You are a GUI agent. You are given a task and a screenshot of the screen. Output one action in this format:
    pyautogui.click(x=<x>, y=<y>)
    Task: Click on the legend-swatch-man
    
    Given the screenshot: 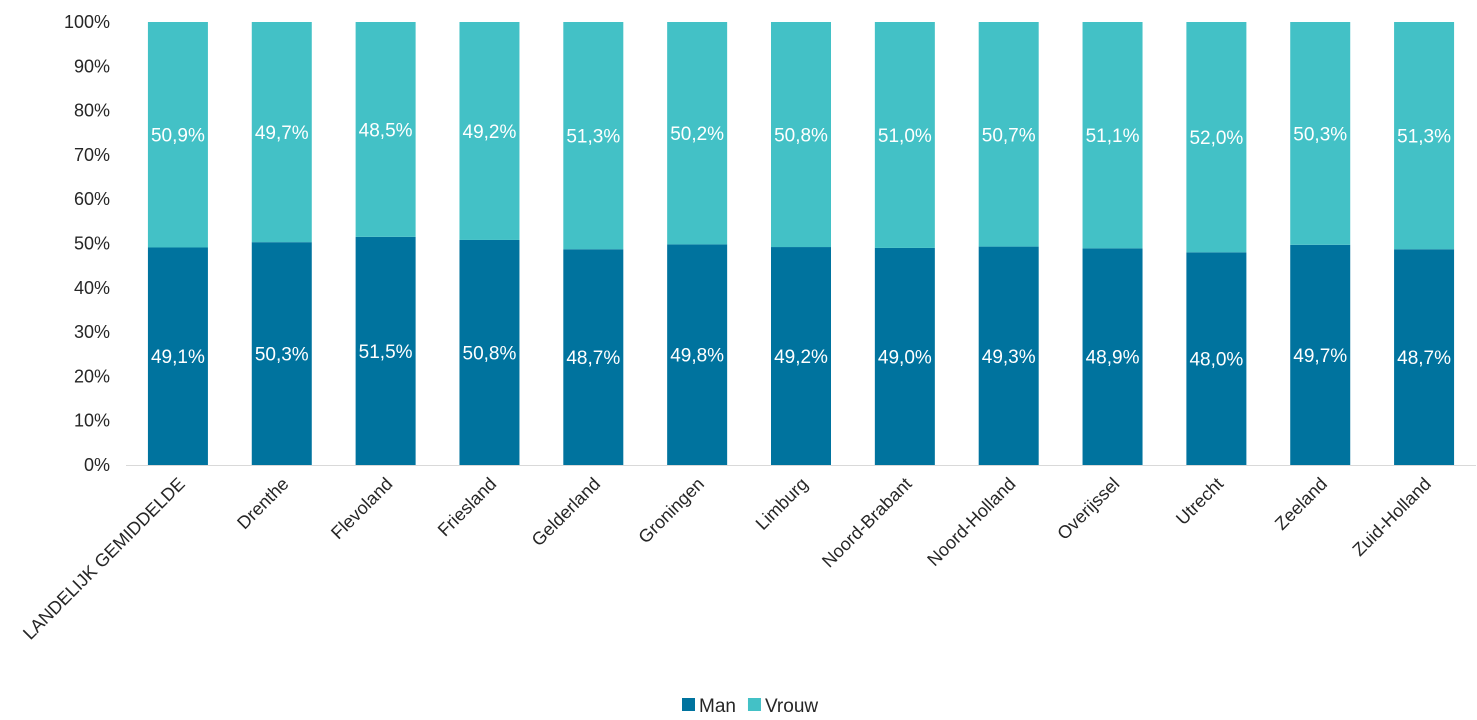 What is the action you would take?
    pyautogui.click(x=688, y=704)
    